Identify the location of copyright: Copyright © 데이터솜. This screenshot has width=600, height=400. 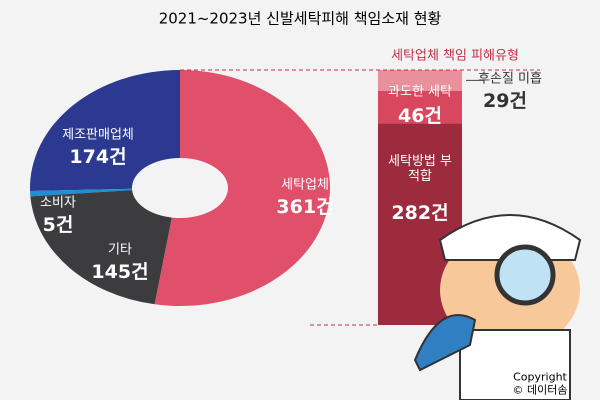
(540, 383).